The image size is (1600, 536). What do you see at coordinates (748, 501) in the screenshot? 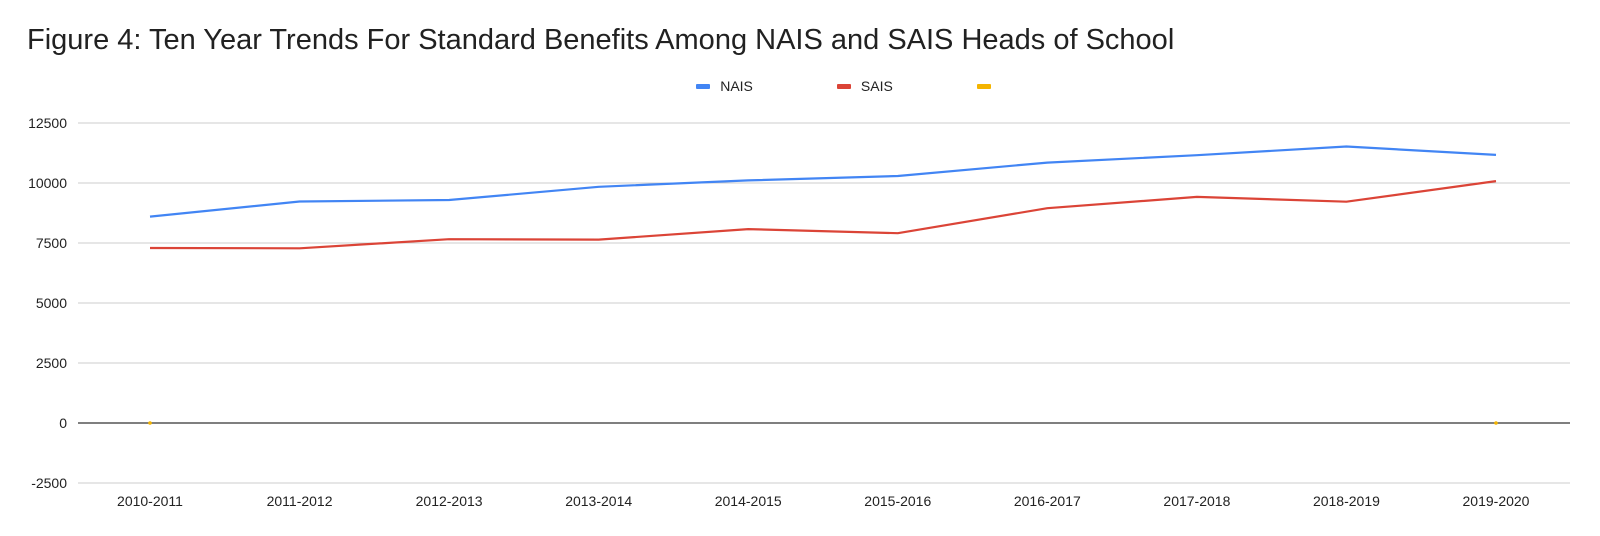
I see `x-tick-label: 2014-2015` at bounding box center [748, 501].